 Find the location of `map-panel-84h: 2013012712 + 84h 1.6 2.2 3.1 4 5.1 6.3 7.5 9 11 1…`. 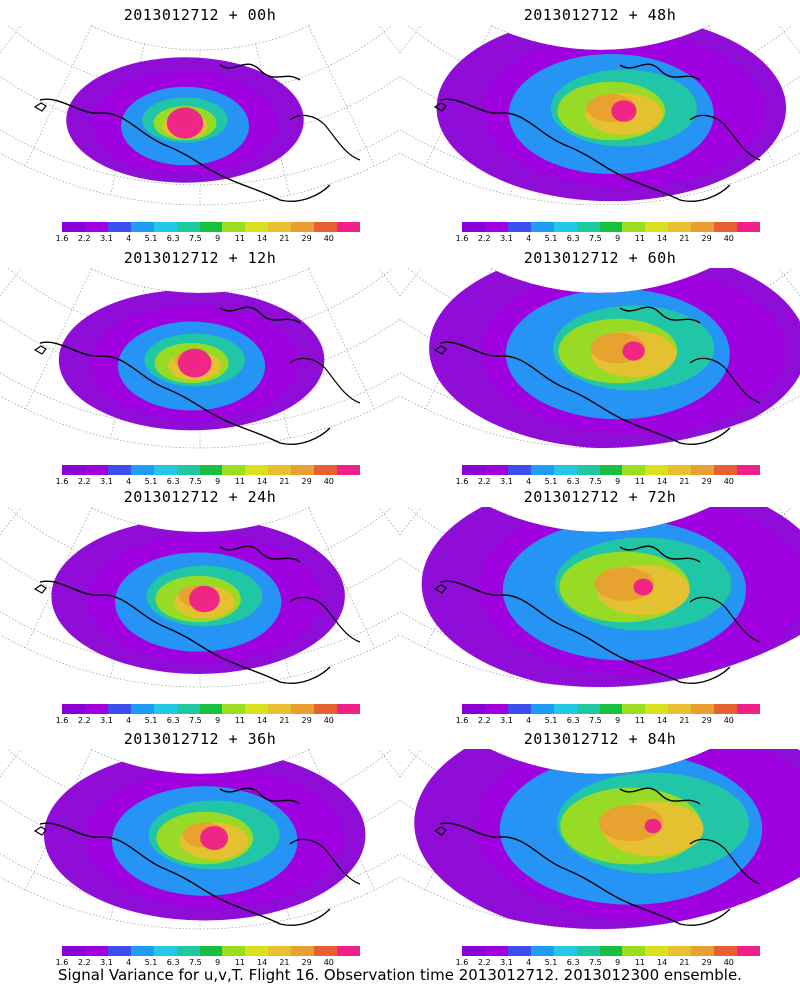

map-panel-84h: 2013012712 + 84h 1.6 2.2 3.1 4 5.1 6.3 7.5 9 11 1… is located at coordinates (600, 846).